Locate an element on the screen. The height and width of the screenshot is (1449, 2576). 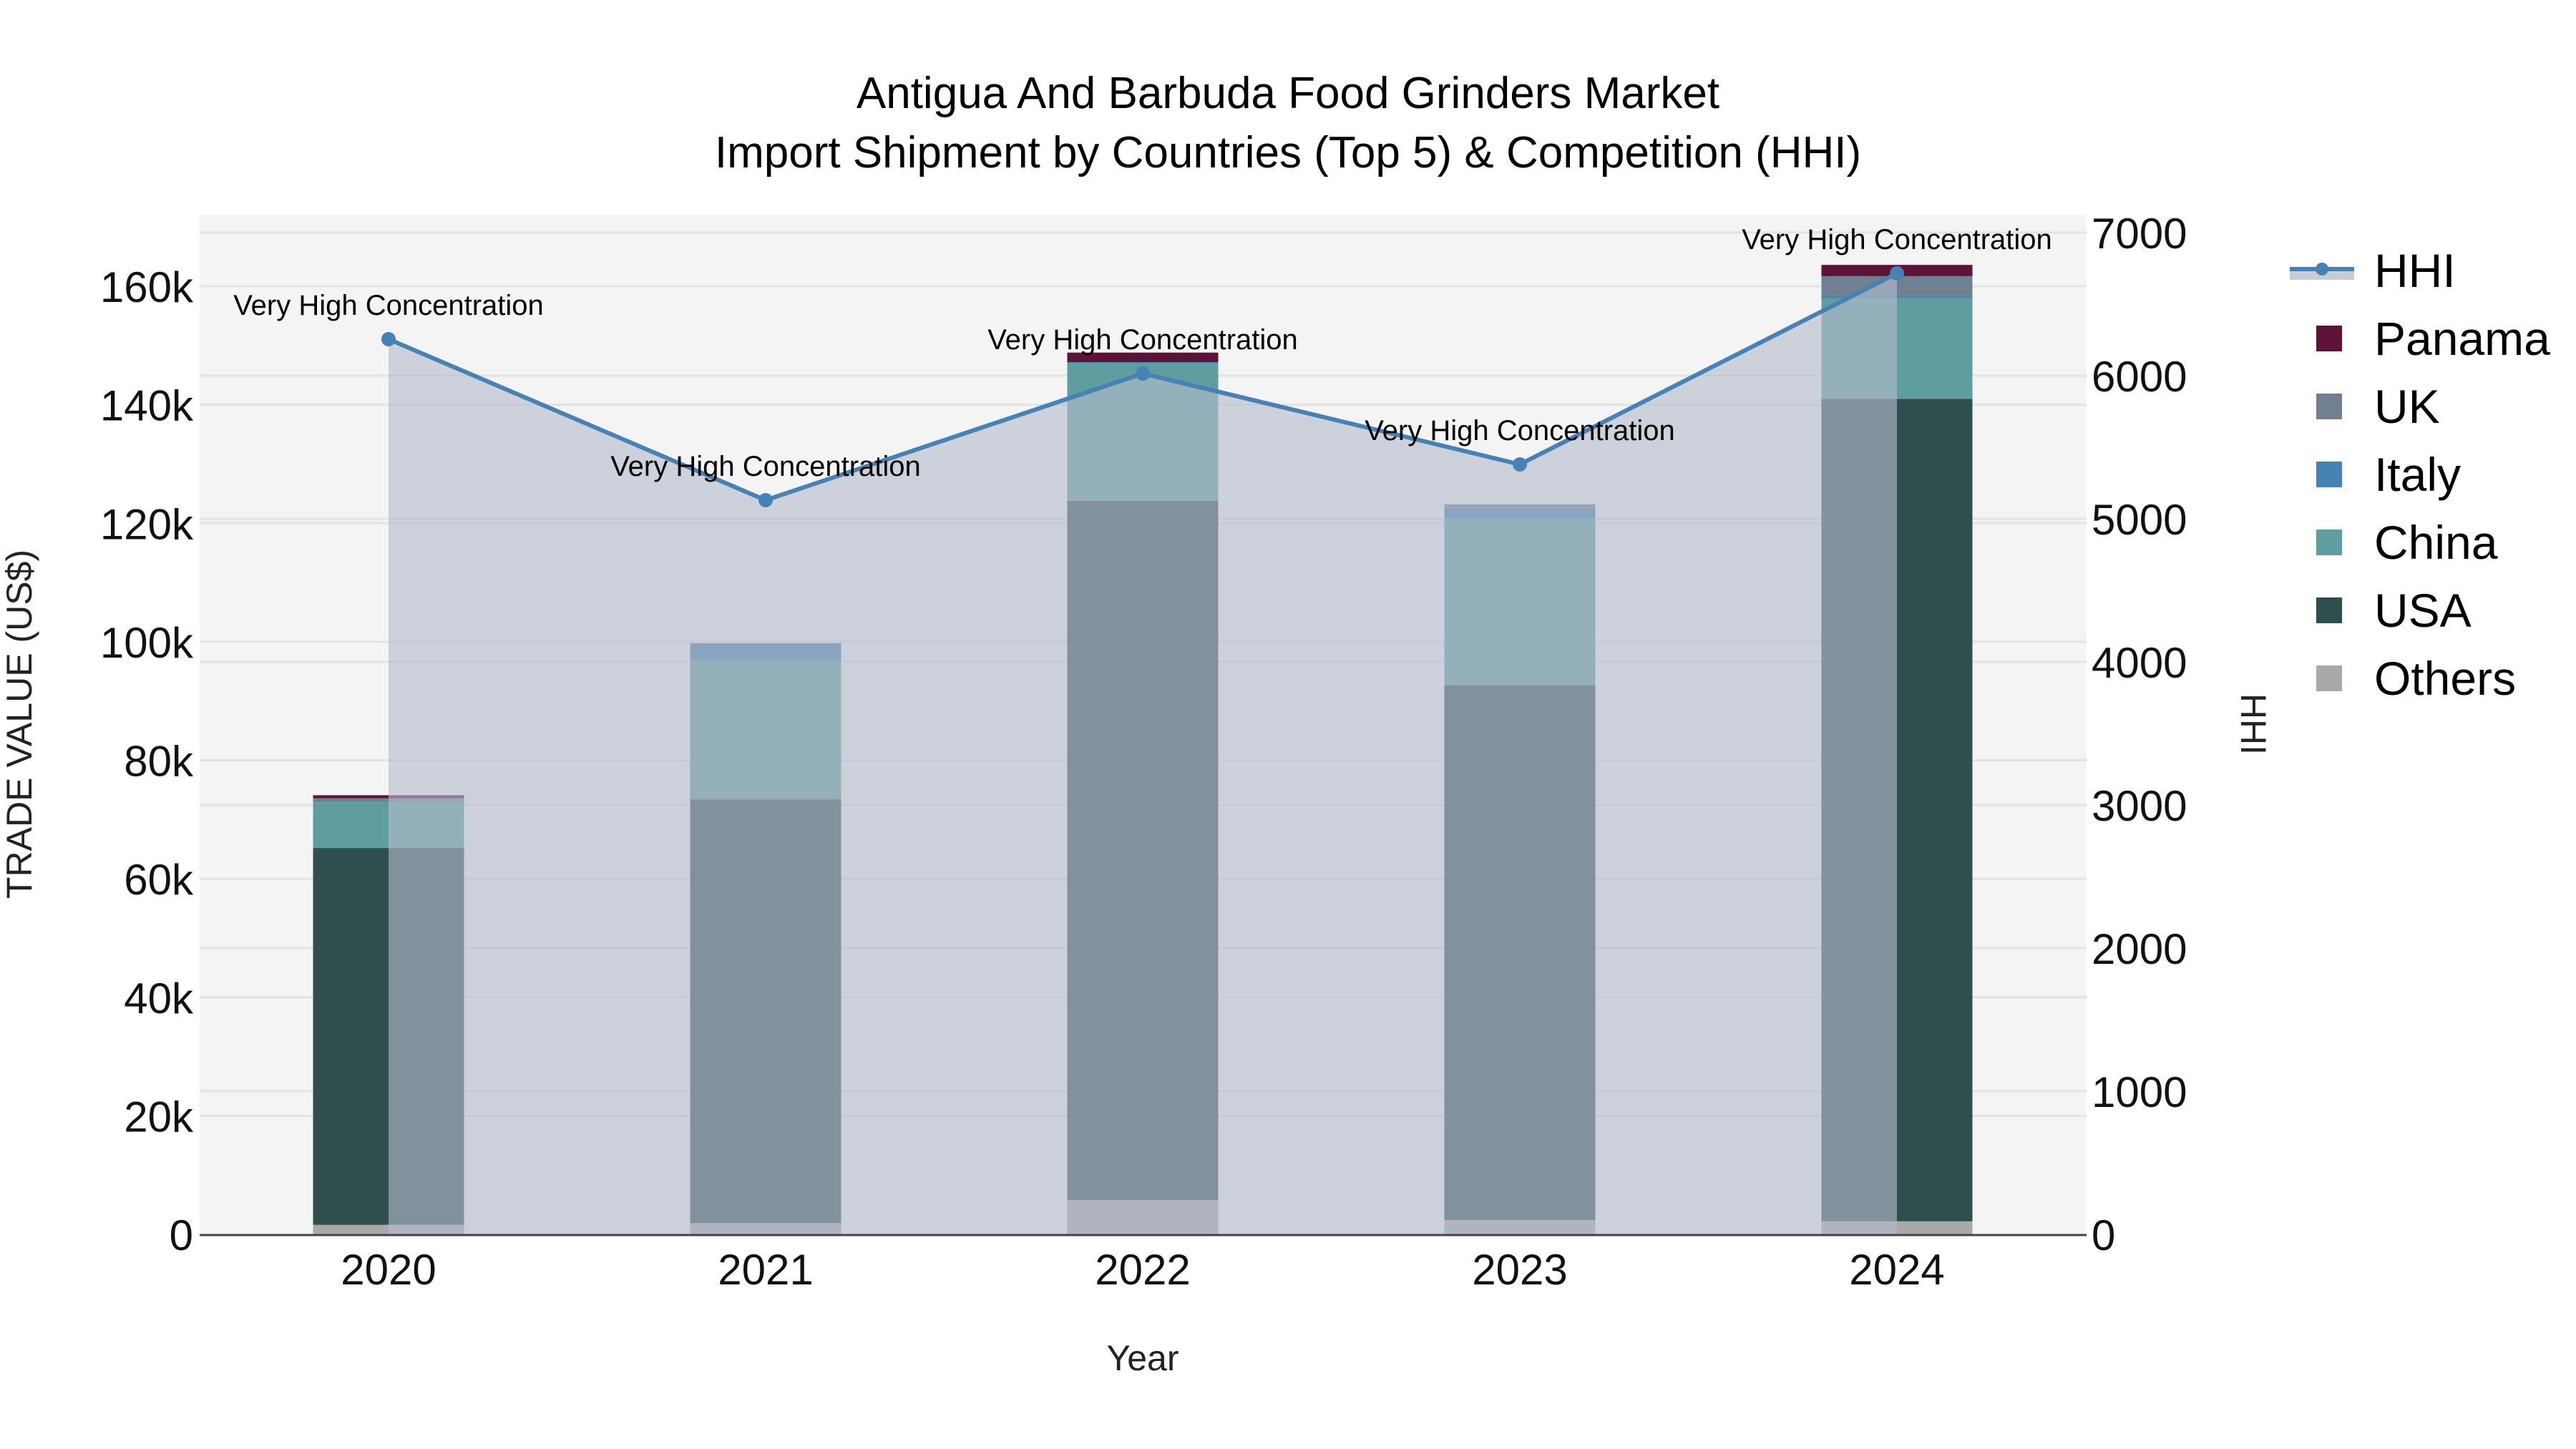
hhi-line is located at coordinates (1142, 386).